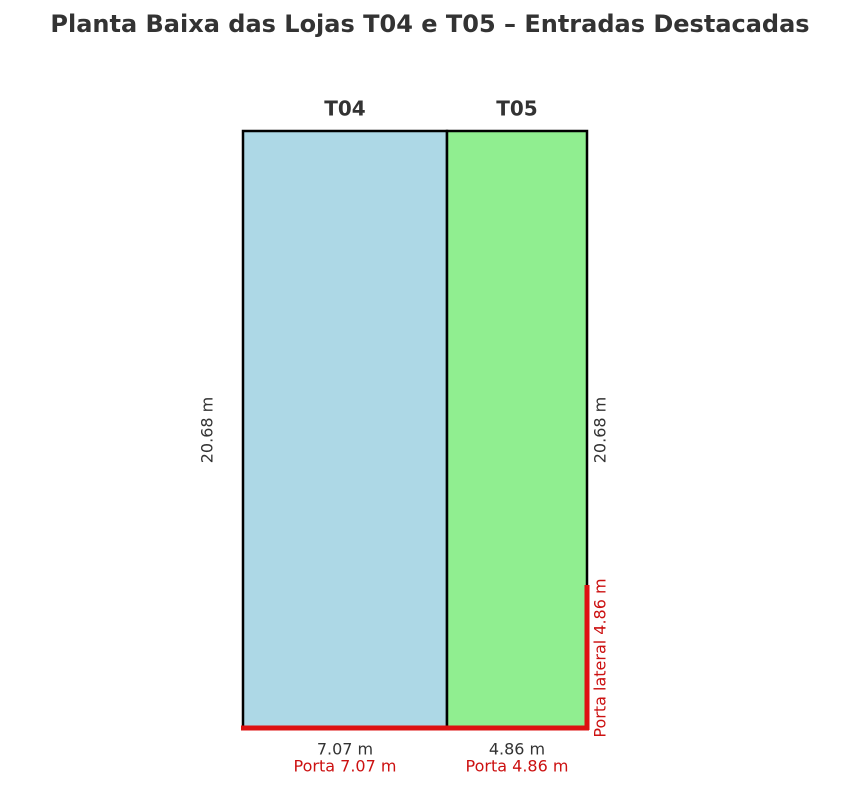  What do you see at coordinates (517, 429) in the screenshot?
I see `store-t05` at bounding box center [517, 429].